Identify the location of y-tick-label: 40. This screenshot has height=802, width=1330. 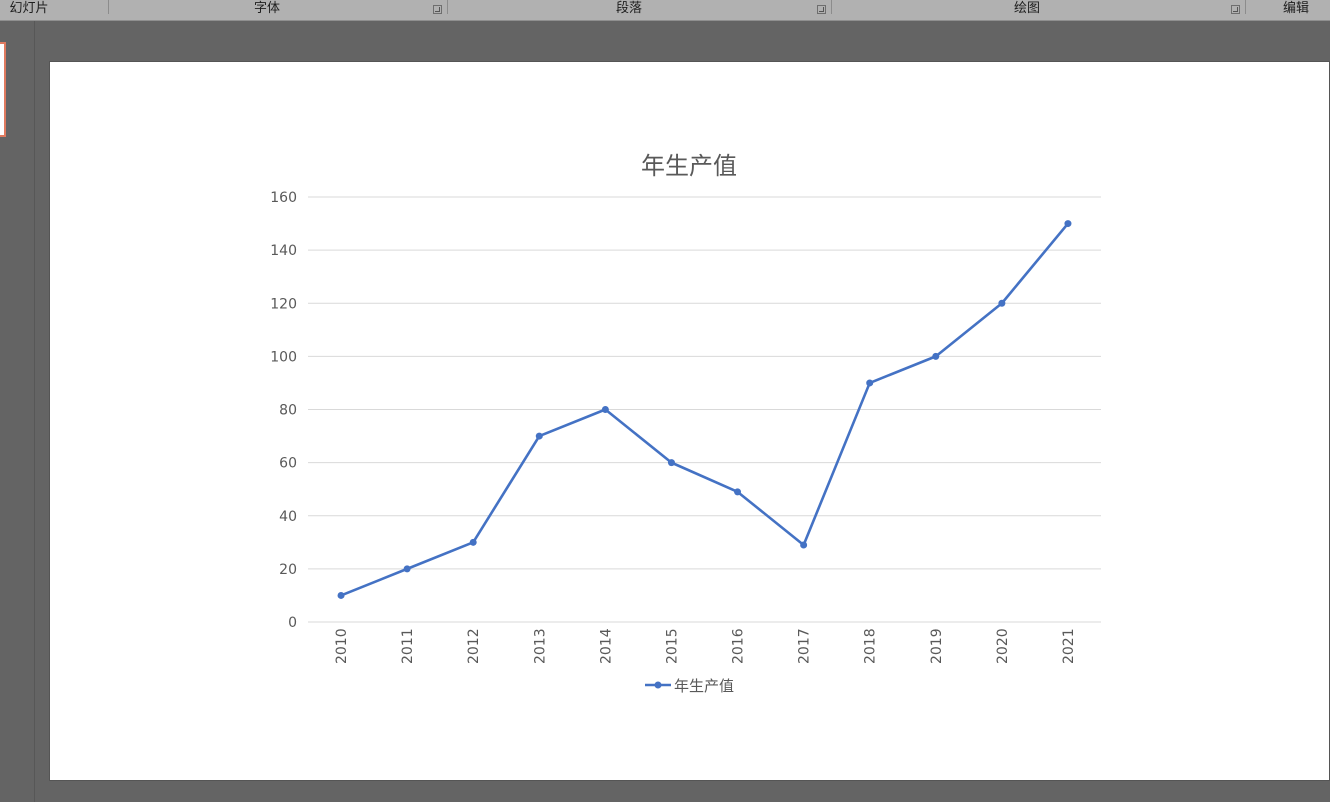
(288, 517).